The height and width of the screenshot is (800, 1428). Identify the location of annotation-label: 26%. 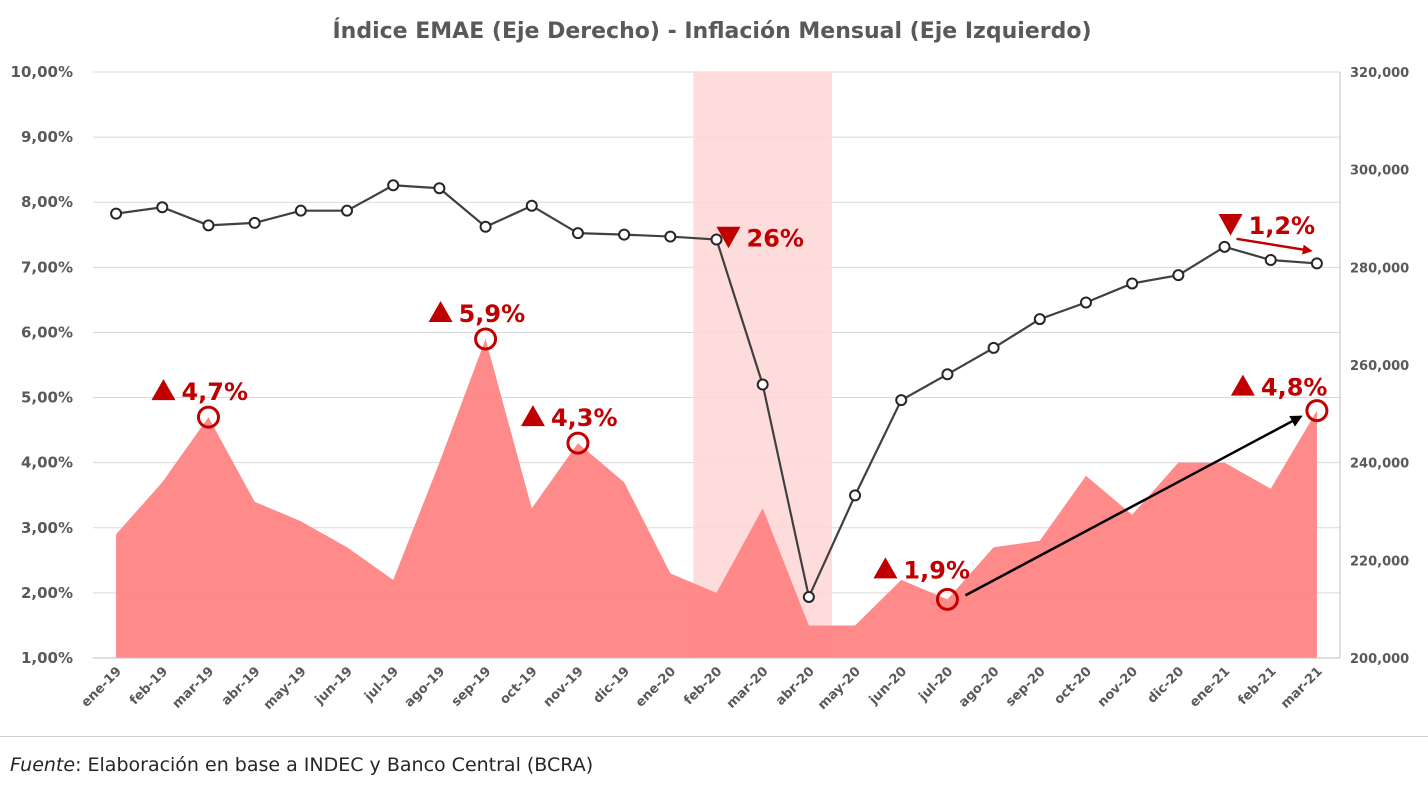
(775, 238).